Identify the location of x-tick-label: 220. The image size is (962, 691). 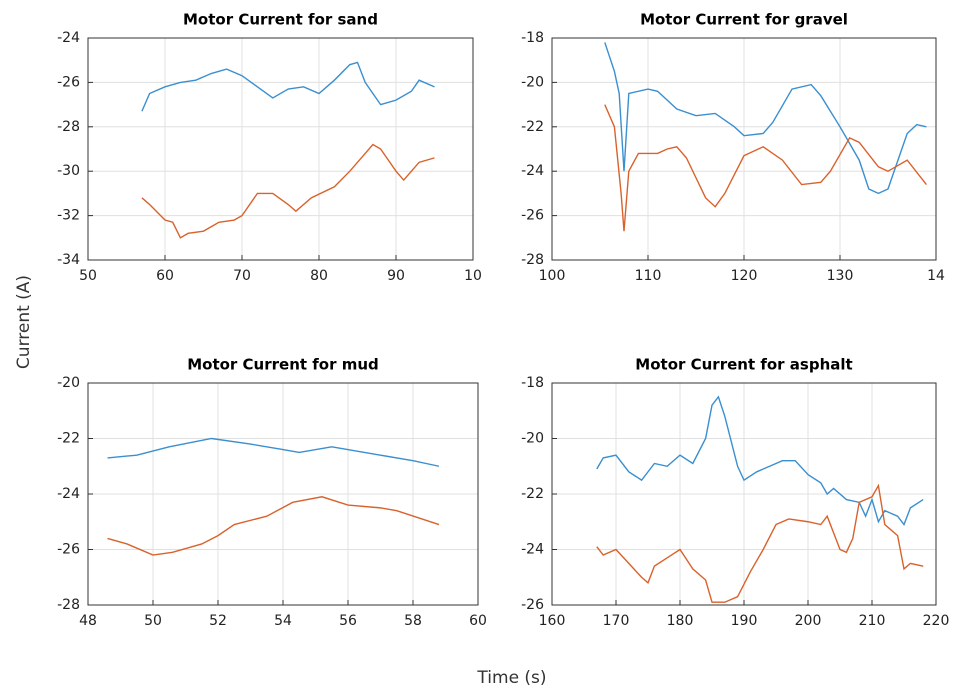
(936, 621).